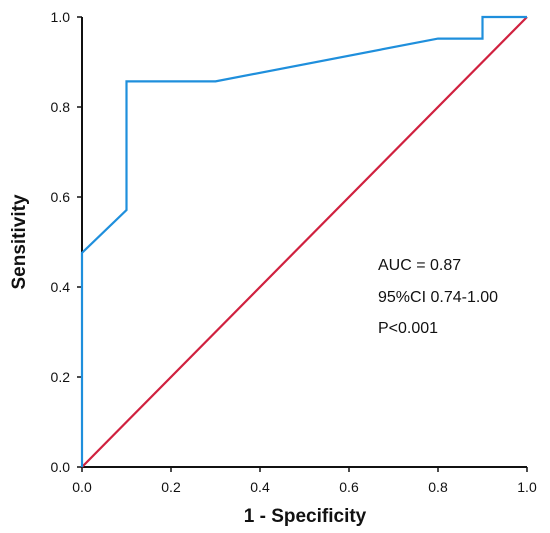 The width and height of the screenshot is (550, 533). What do you see at coordinates (61, 377) in the screenshot?
I see `y-tick-label: 0.2` at bounding box center [61, 377].